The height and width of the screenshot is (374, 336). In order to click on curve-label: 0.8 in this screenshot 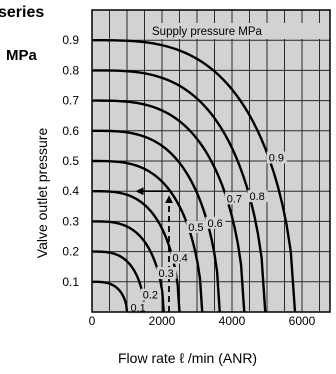, I will do `click(257, 197)`.